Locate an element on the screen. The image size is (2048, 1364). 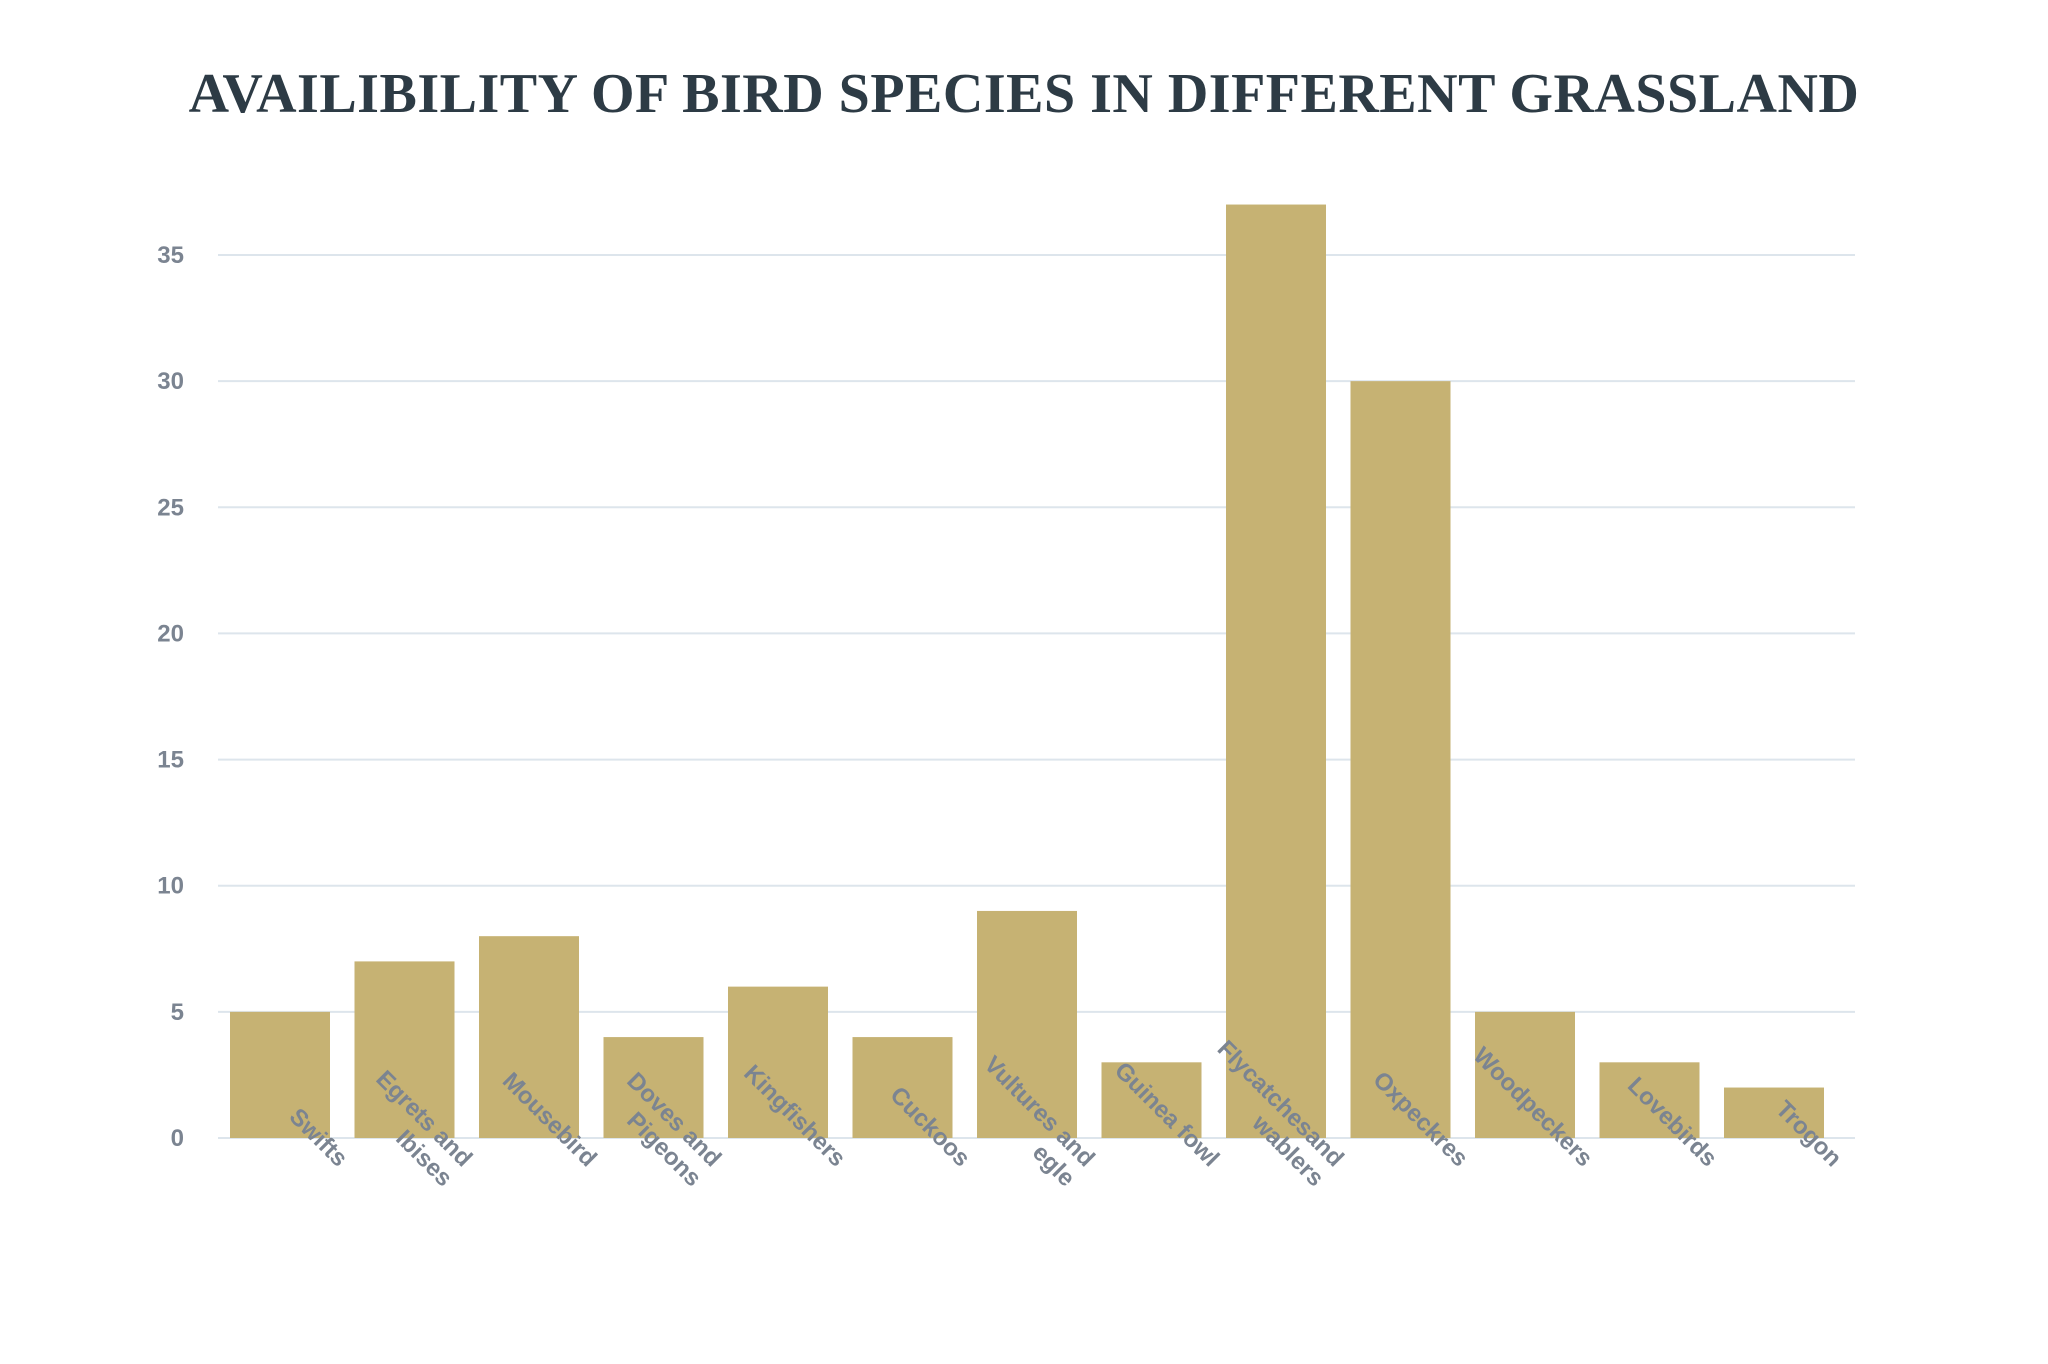
y-tick-label: 20 is located at coordinates (170, 633).